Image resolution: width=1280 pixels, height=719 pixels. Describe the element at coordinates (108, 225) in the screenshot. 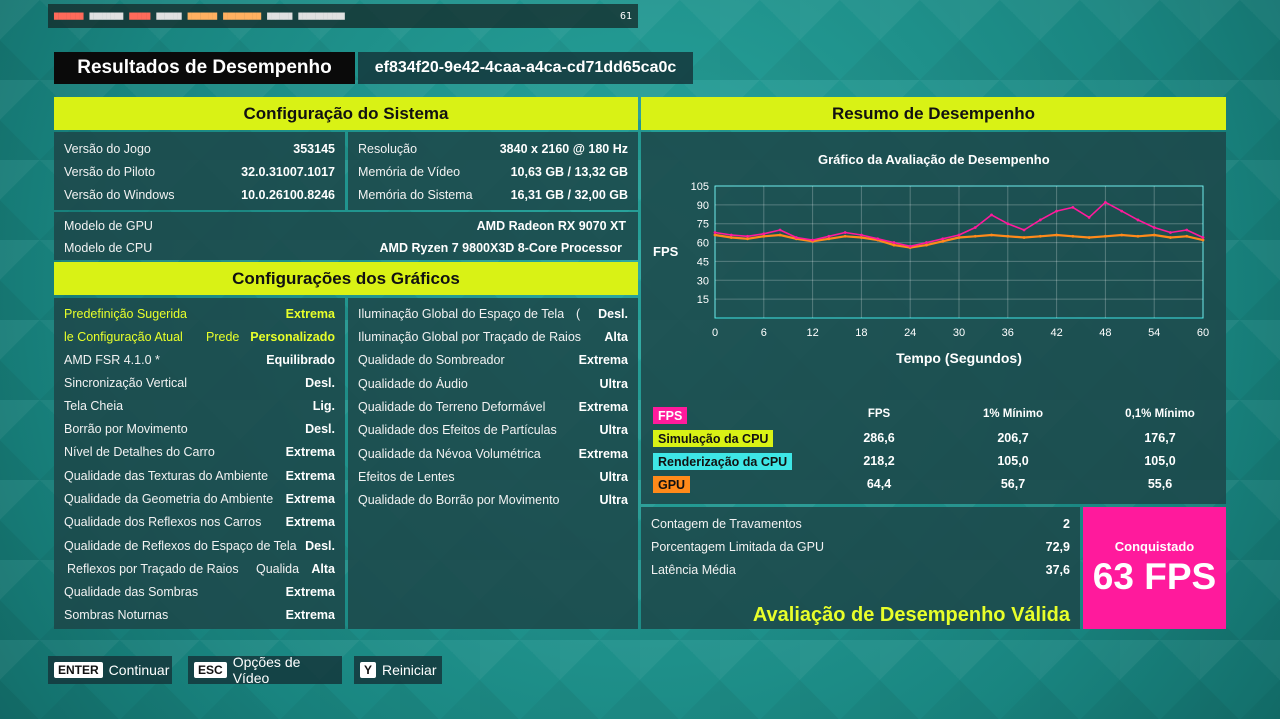

I see `row-label: Modelo de GPU` at that location.